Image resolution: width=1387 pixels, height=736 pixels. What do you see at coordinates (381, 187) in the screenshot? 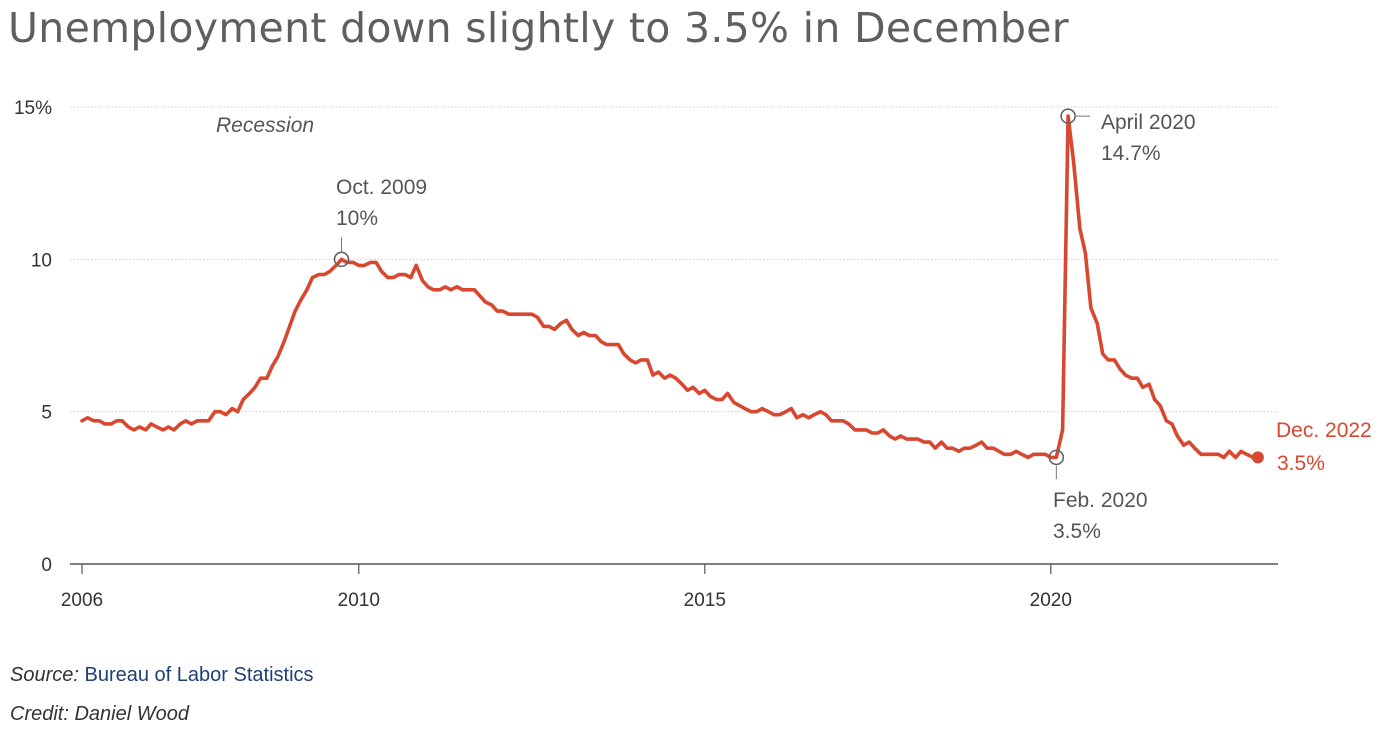
I see `oct-2009-label-date: Oct. 2009` at bounding box center [381, 187].